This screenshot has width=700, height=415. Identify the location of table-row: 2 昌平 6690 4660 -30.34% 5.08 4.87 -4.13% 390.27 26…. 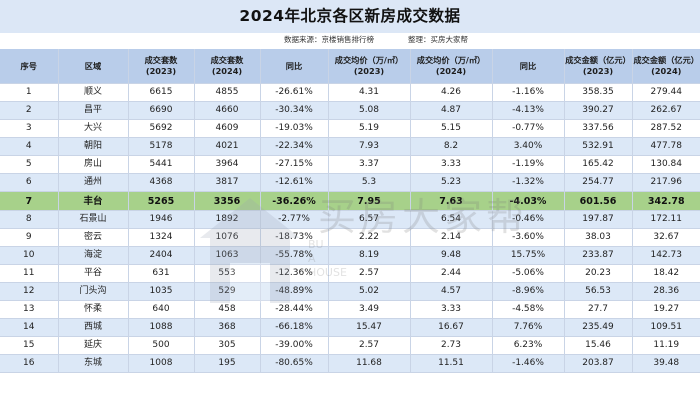
(350, 110).